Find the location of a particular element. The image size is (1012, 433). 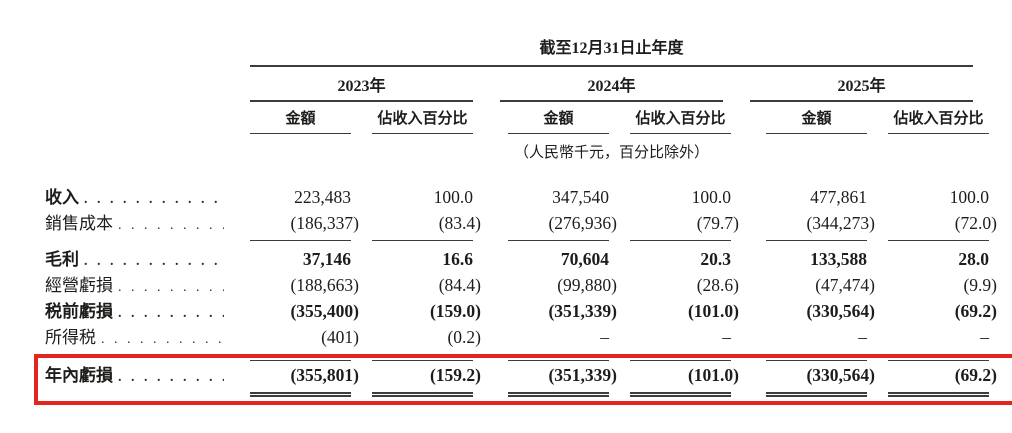

table-cell: (159.0) is located at coordinates (455, 311).